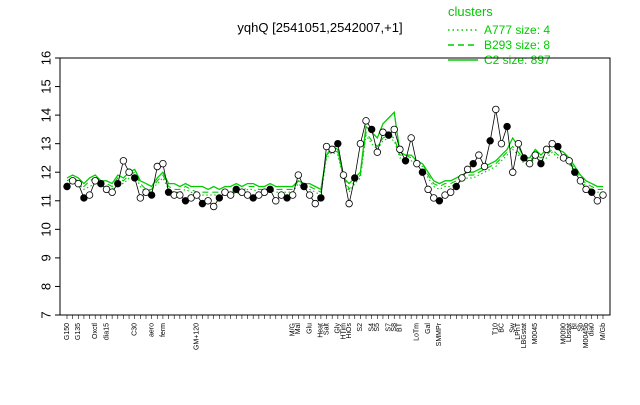  Describe the element at coordinates (592, 329) in the screenshot. I see `x-tick-label: dia0` at that location.